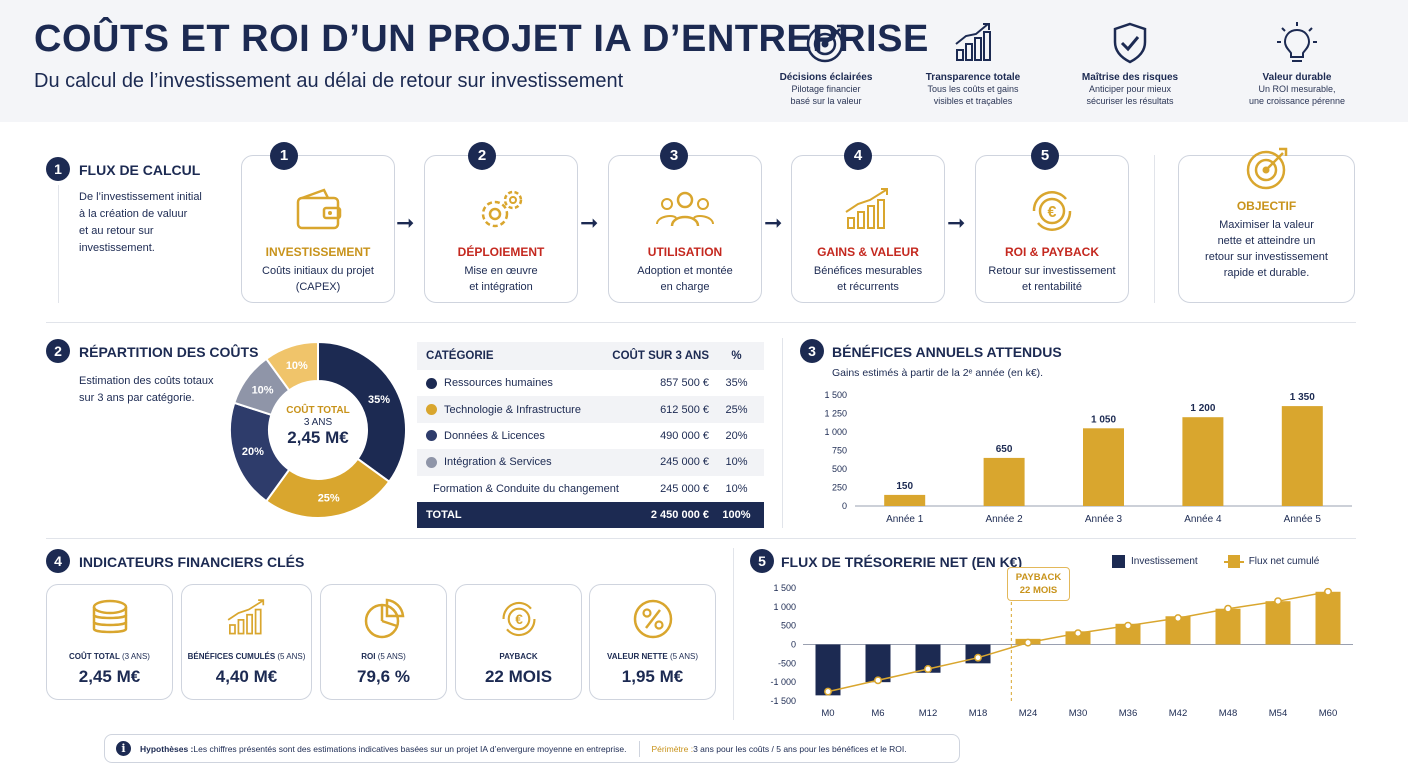  What do you see at coordinates (877, 713) in the screenshot?
I see `x-tick-label: M6` at bounding box center [877, 713].